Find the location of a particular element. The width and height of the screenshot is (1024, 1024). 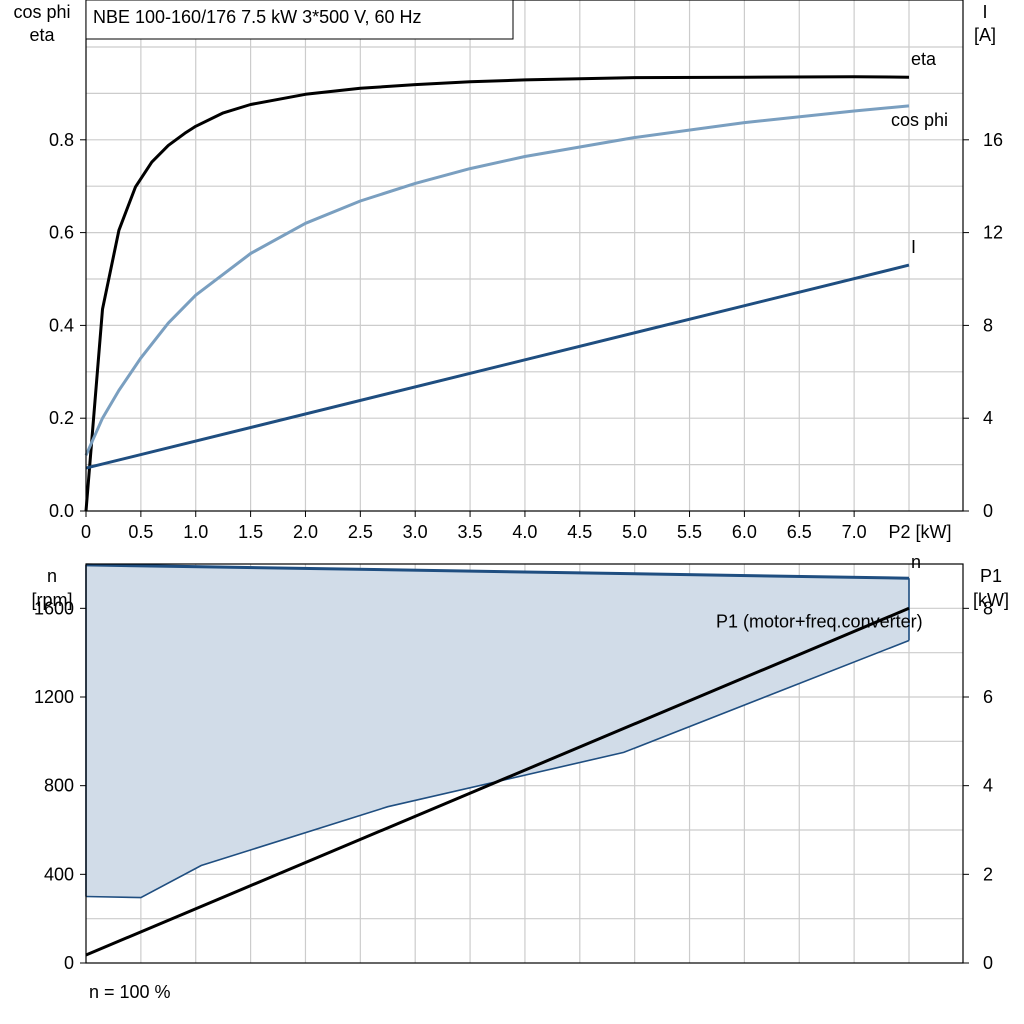

top-y-left-tick-label: 0.6 is located at coordinates (61, 233).